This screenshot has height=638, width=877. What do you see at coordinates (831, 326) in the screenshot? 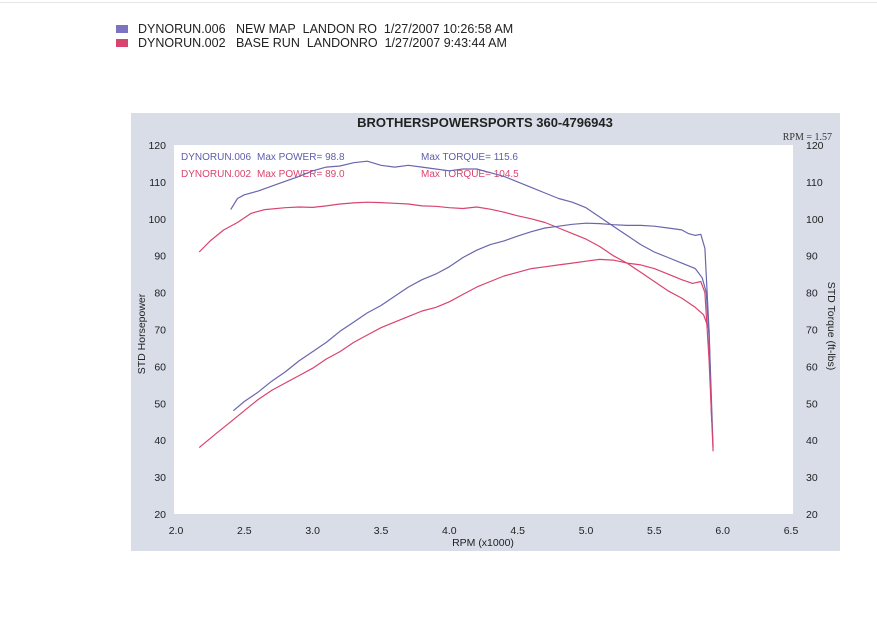
I see `y-axis-label-right: STD Torque (ft-lbs)` at bounding box center [831, 326].